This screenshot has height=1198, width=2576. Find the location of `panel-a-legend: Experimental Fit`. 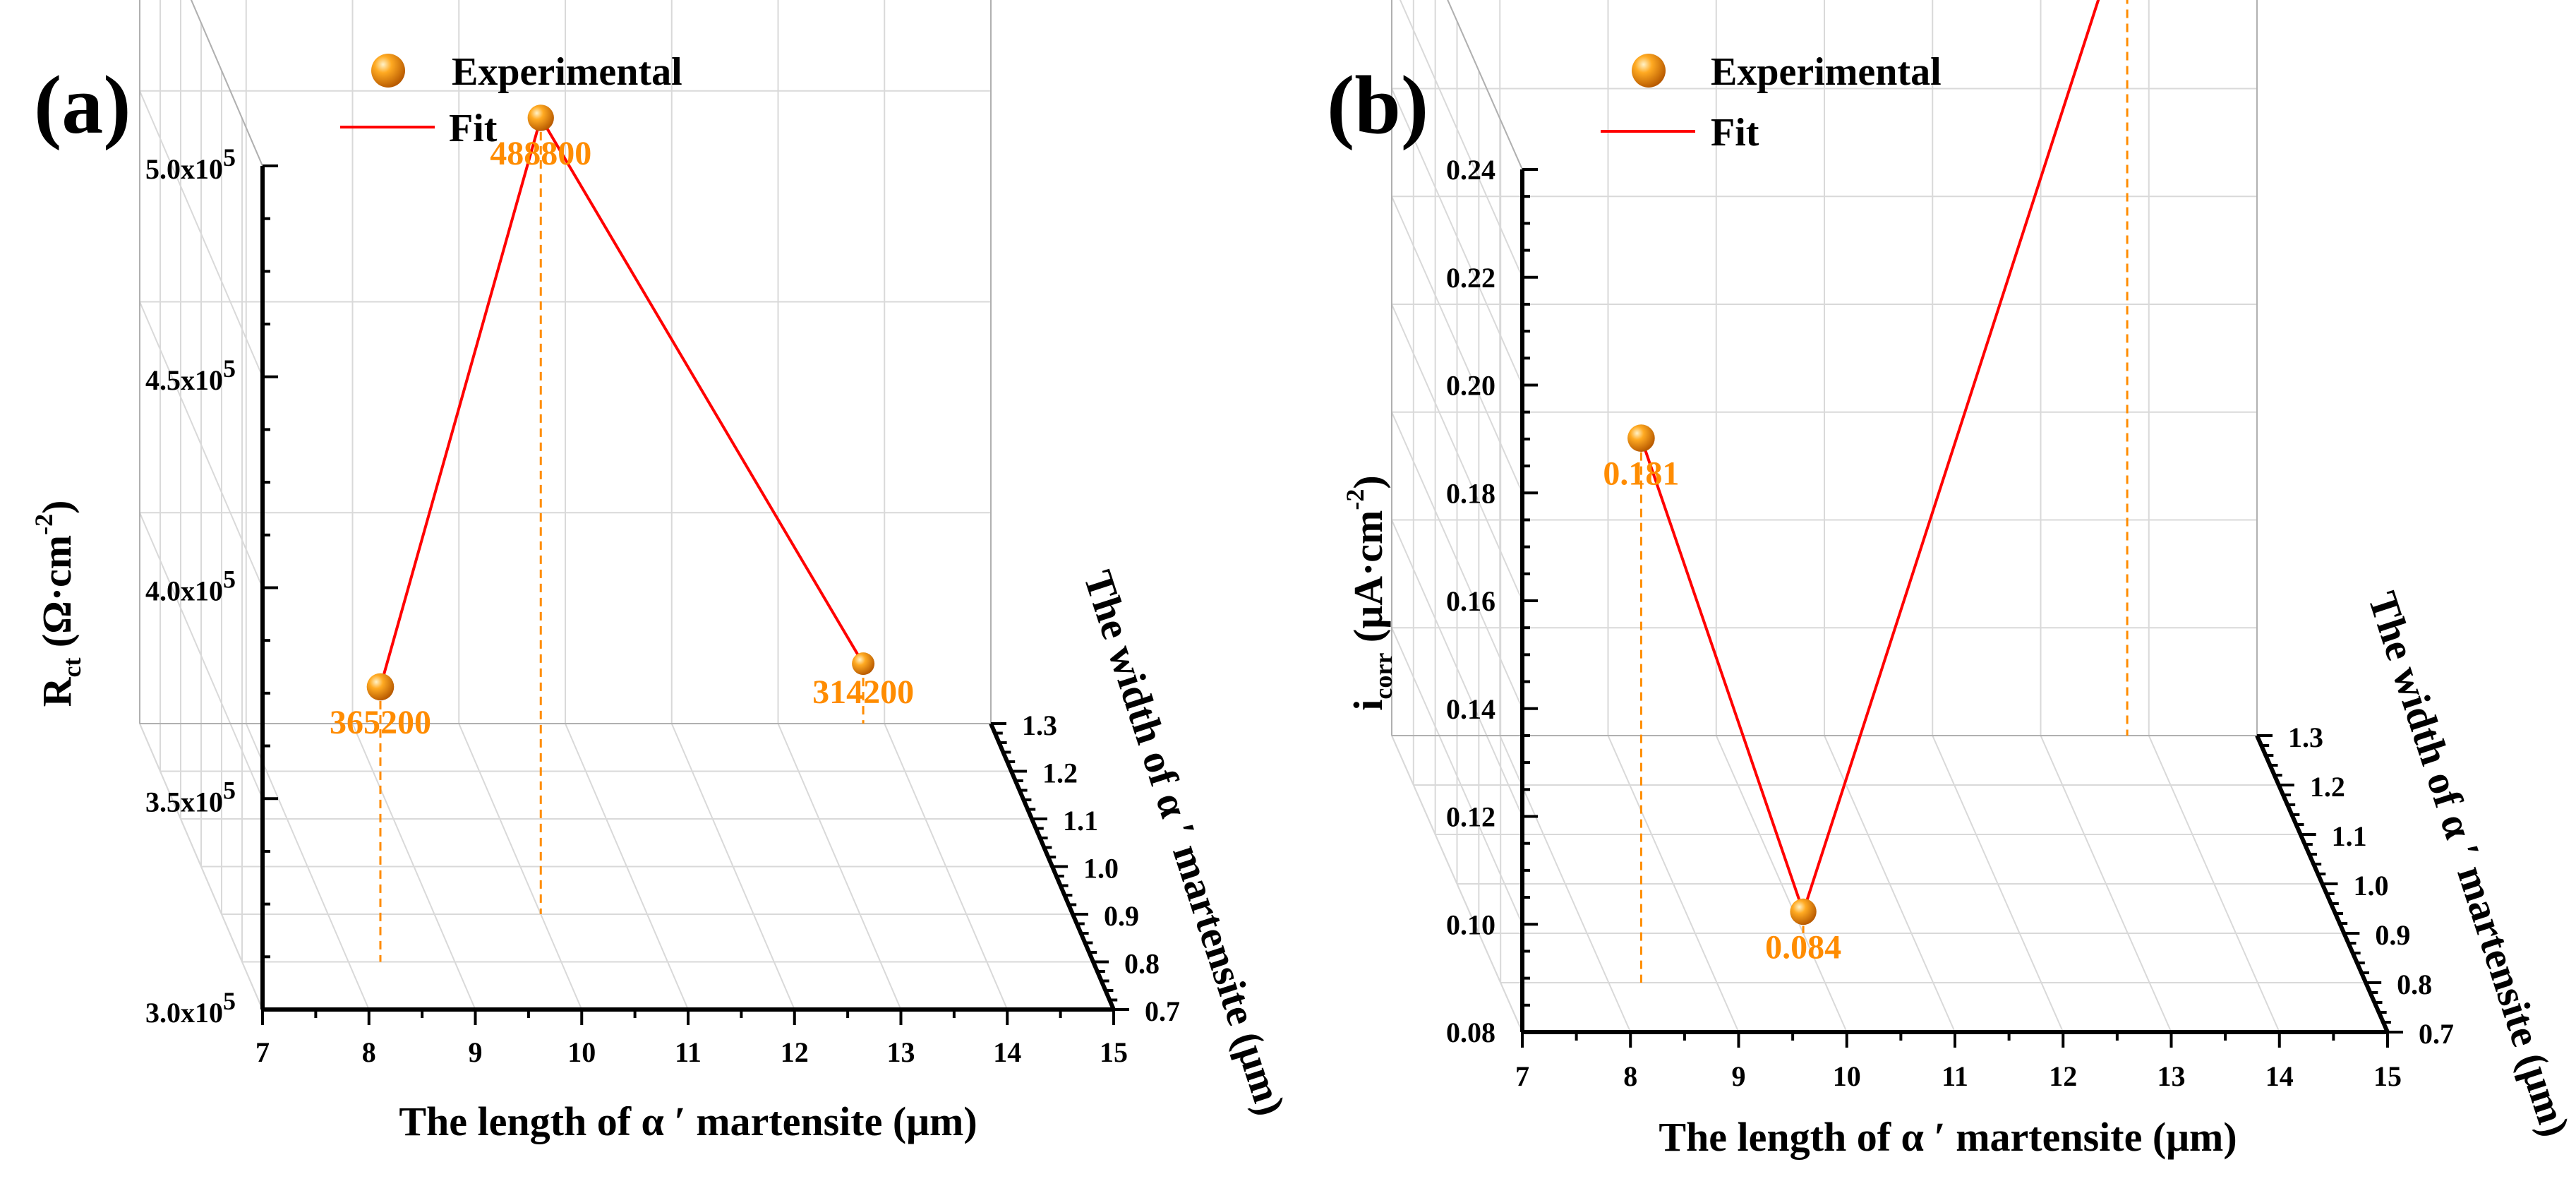

panel-a-legend: Experimental Fit is located at coordinates (511, 100).